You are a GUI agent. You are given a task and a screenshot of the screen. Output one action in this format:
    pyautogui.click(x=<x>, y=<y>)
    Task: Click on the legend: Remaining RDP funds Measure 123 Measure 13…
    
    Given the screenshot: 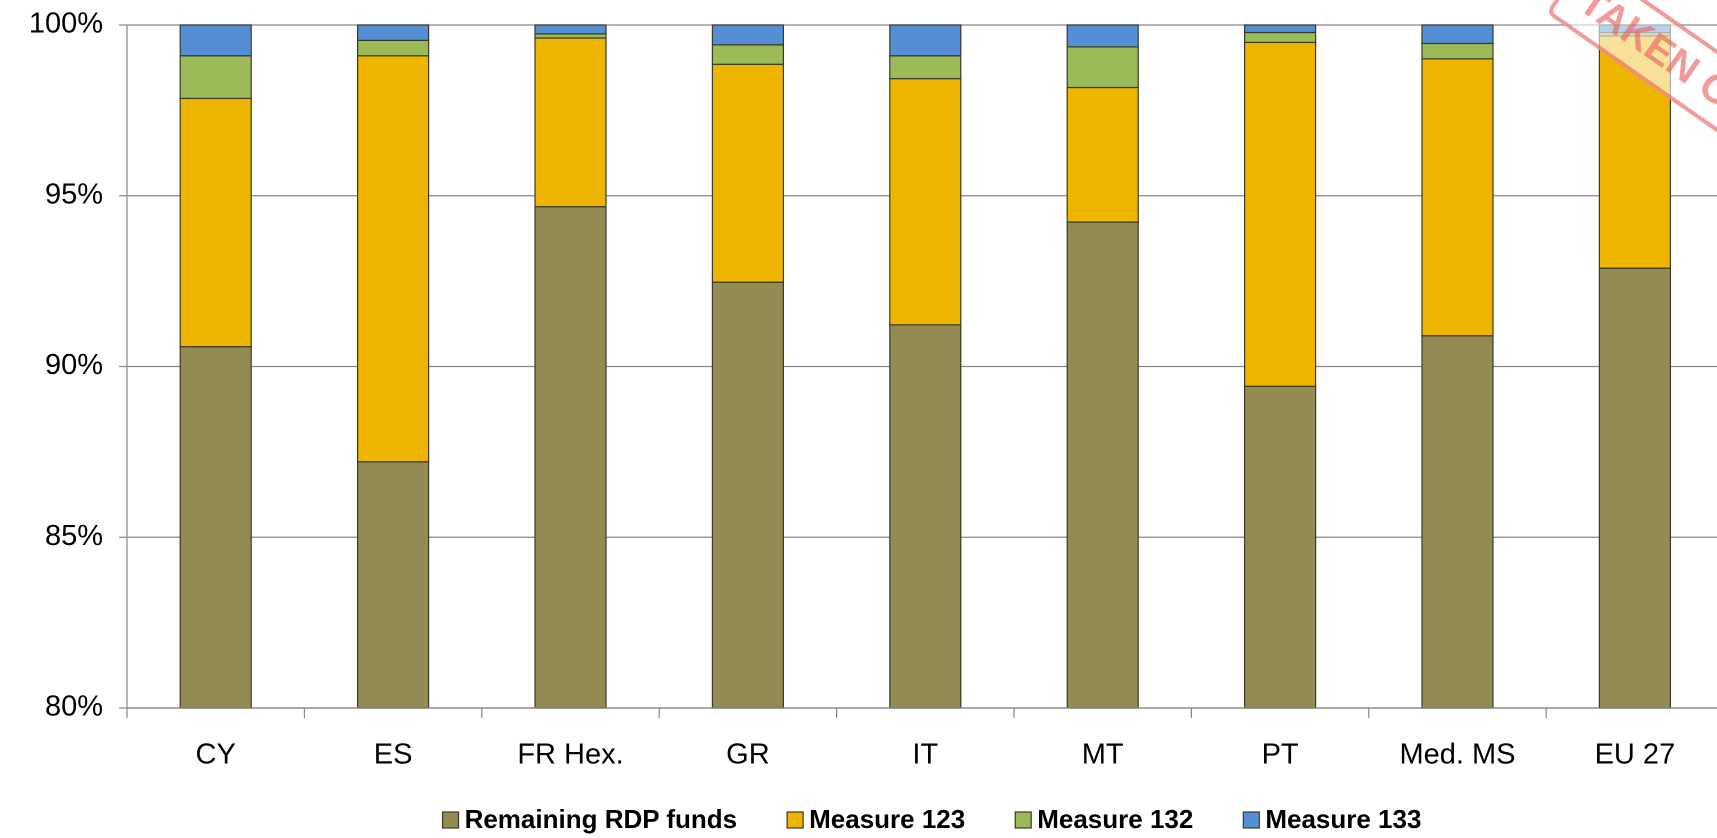 What is the action you would take?
    pyautogui.click(x=931, y=819)
    